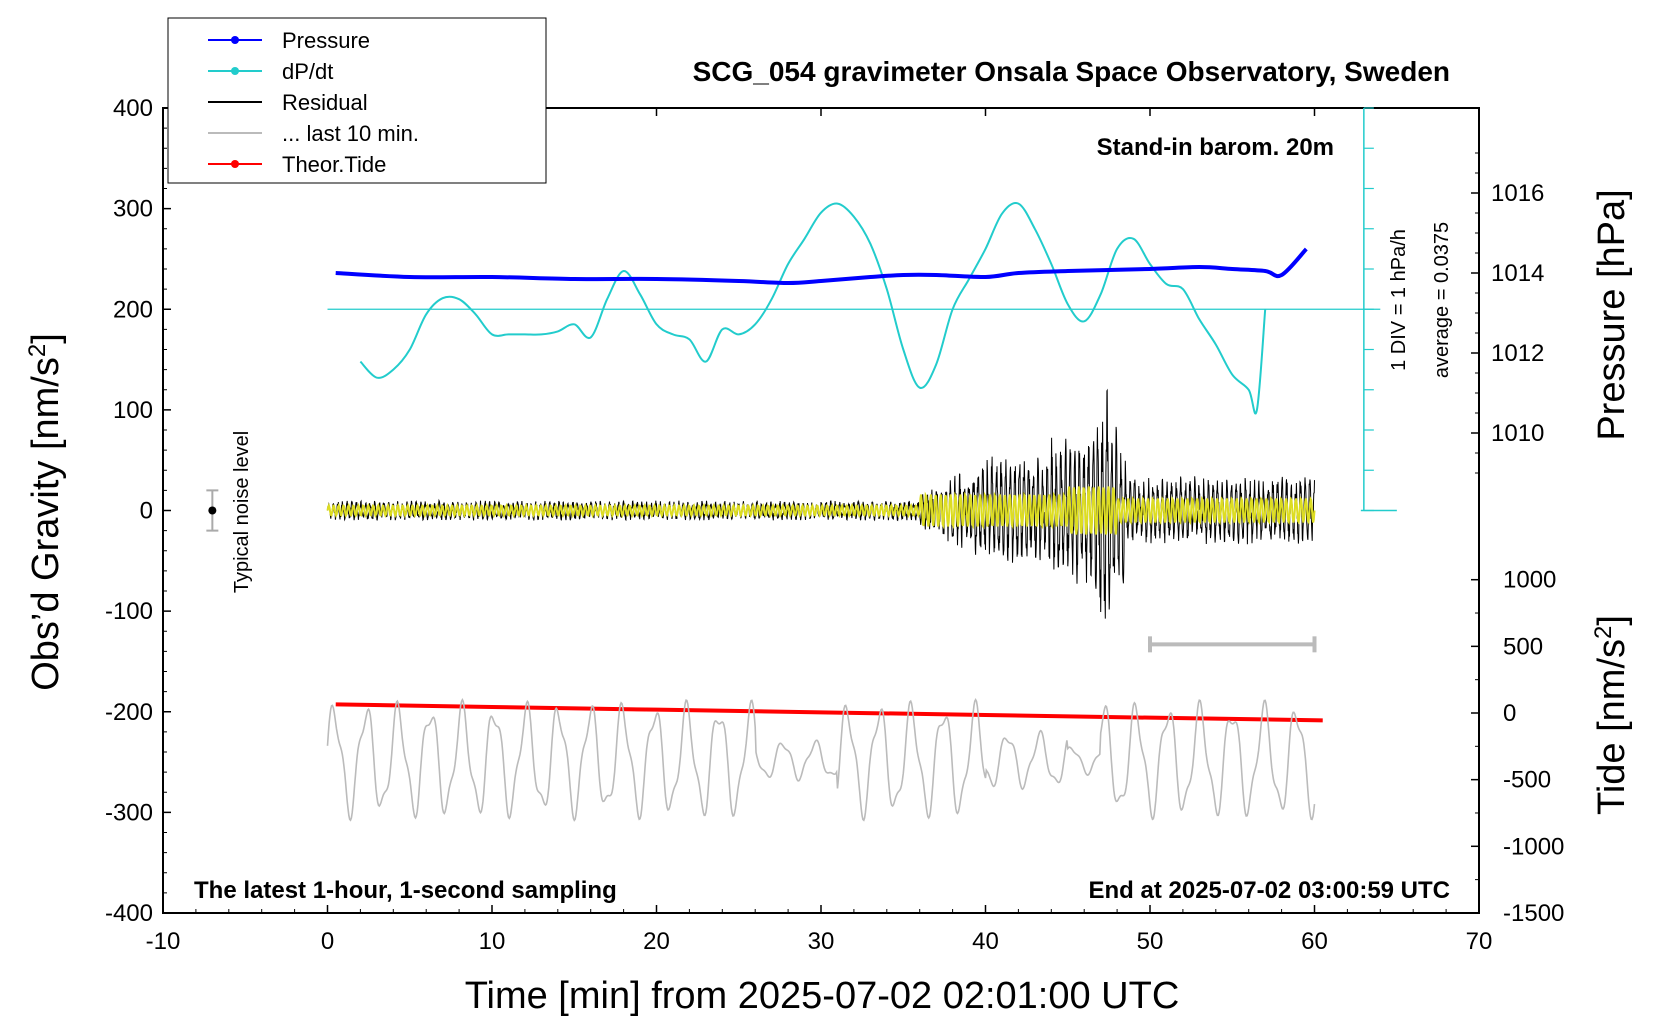 The height and width of the screenshot is (1025, 1660). I want to click on residual-filtered-overlay, so click(821, 510).